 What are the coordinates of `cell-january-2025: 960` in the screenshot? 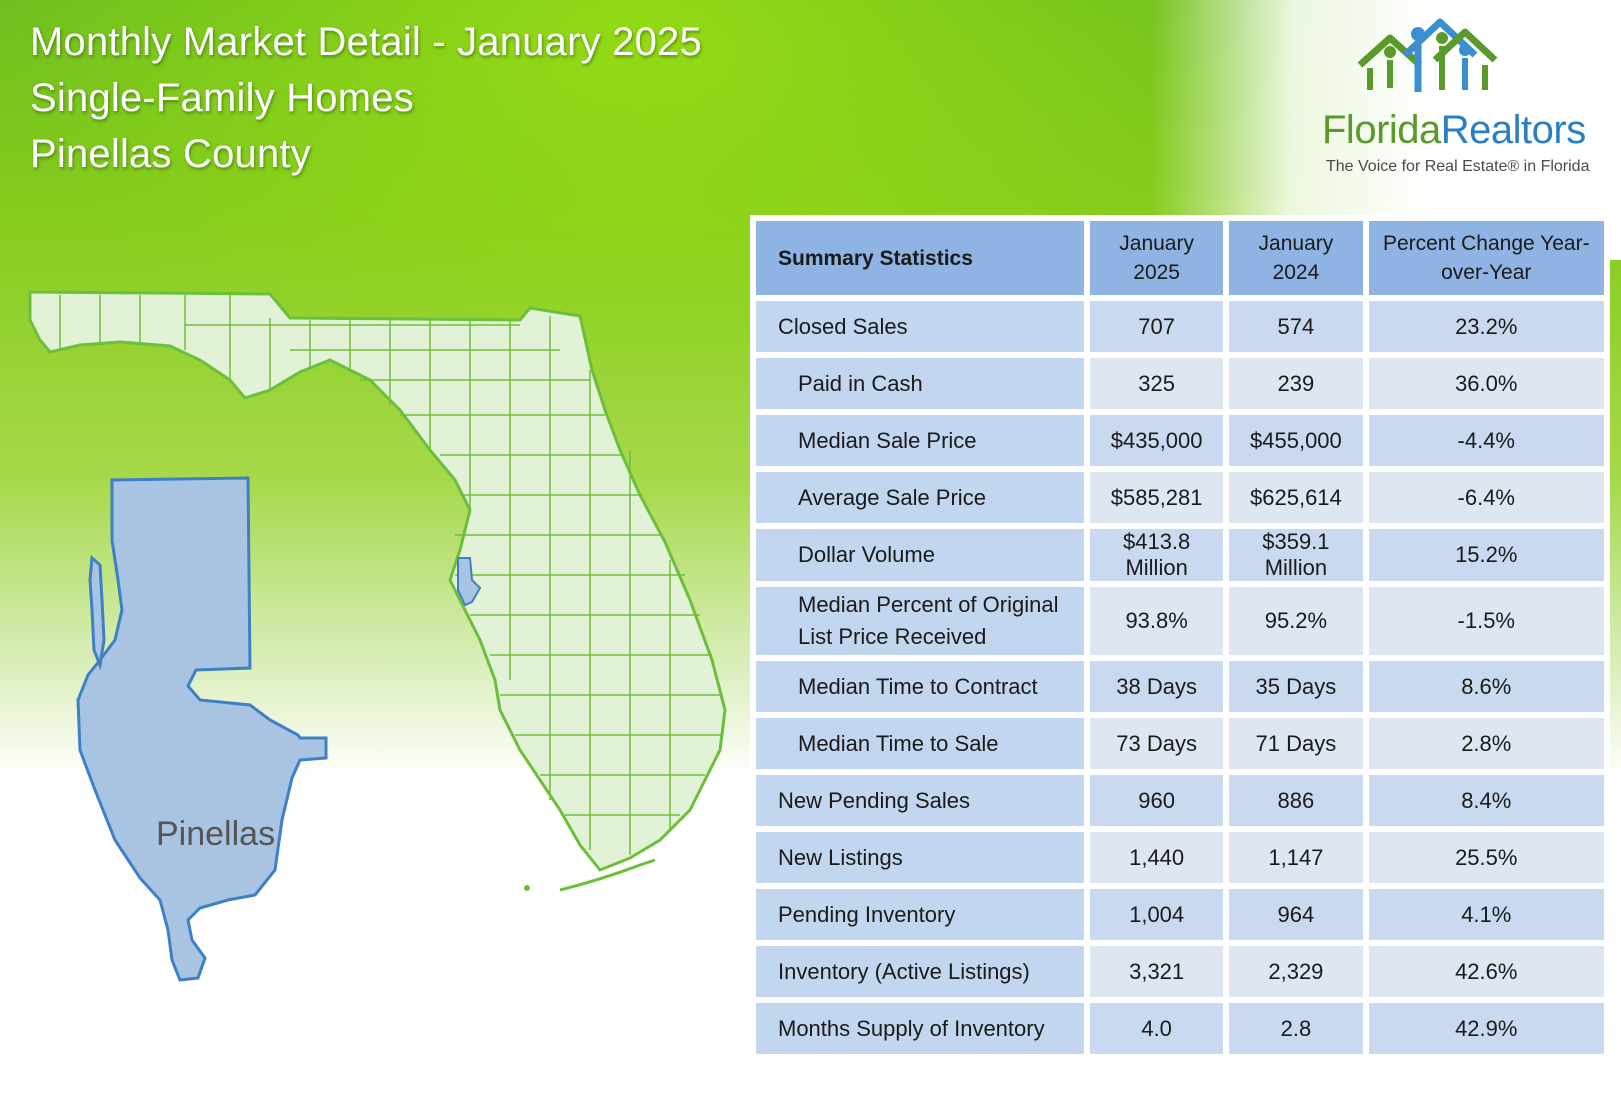 It's located at (1157, 800).